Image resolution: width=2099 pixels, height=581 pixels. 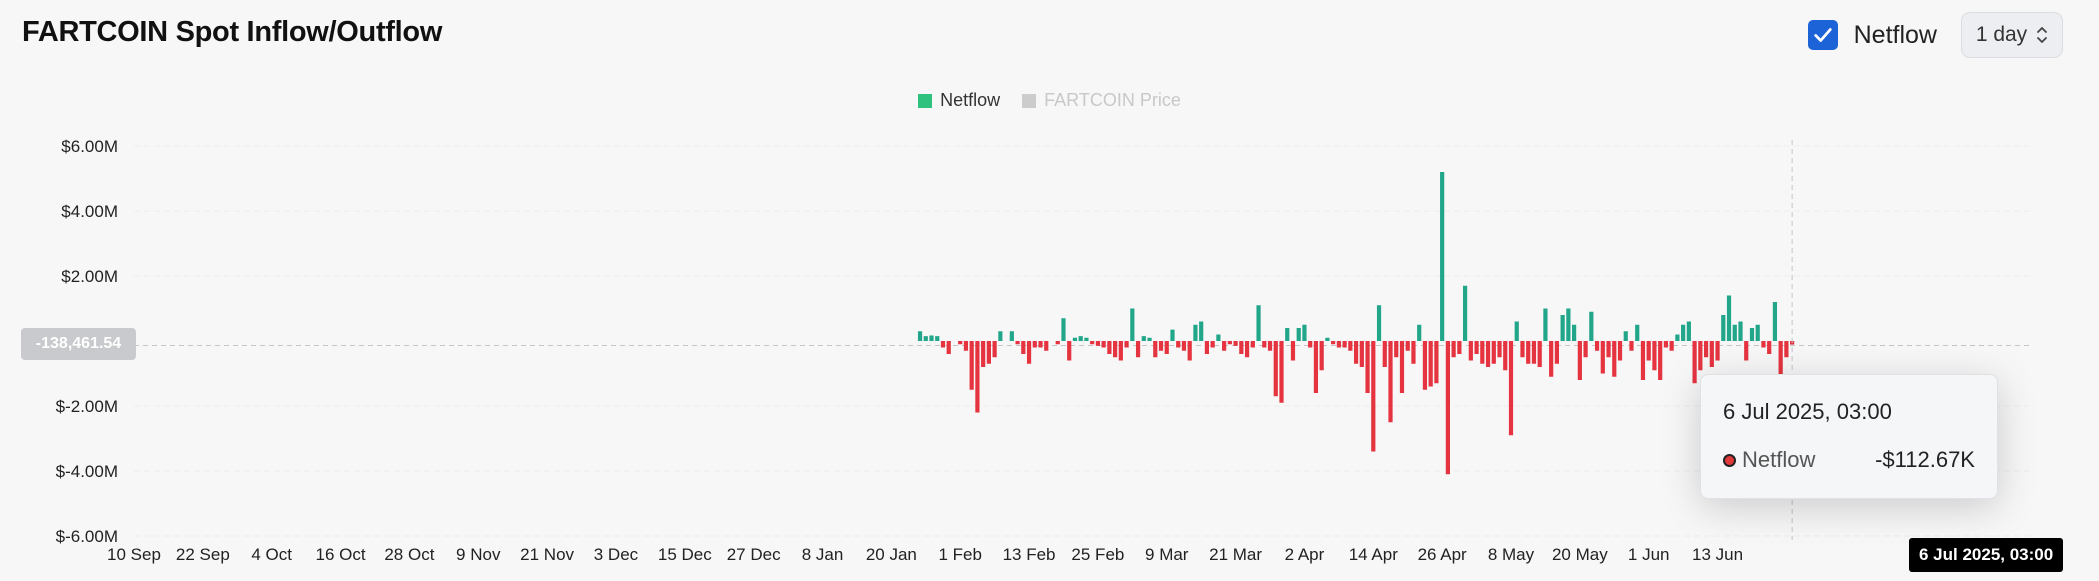 What do you see at coordinates (1822, 35) in the screenshot?
I see `netflow-checkbox` at bounding box center [1822, 35].